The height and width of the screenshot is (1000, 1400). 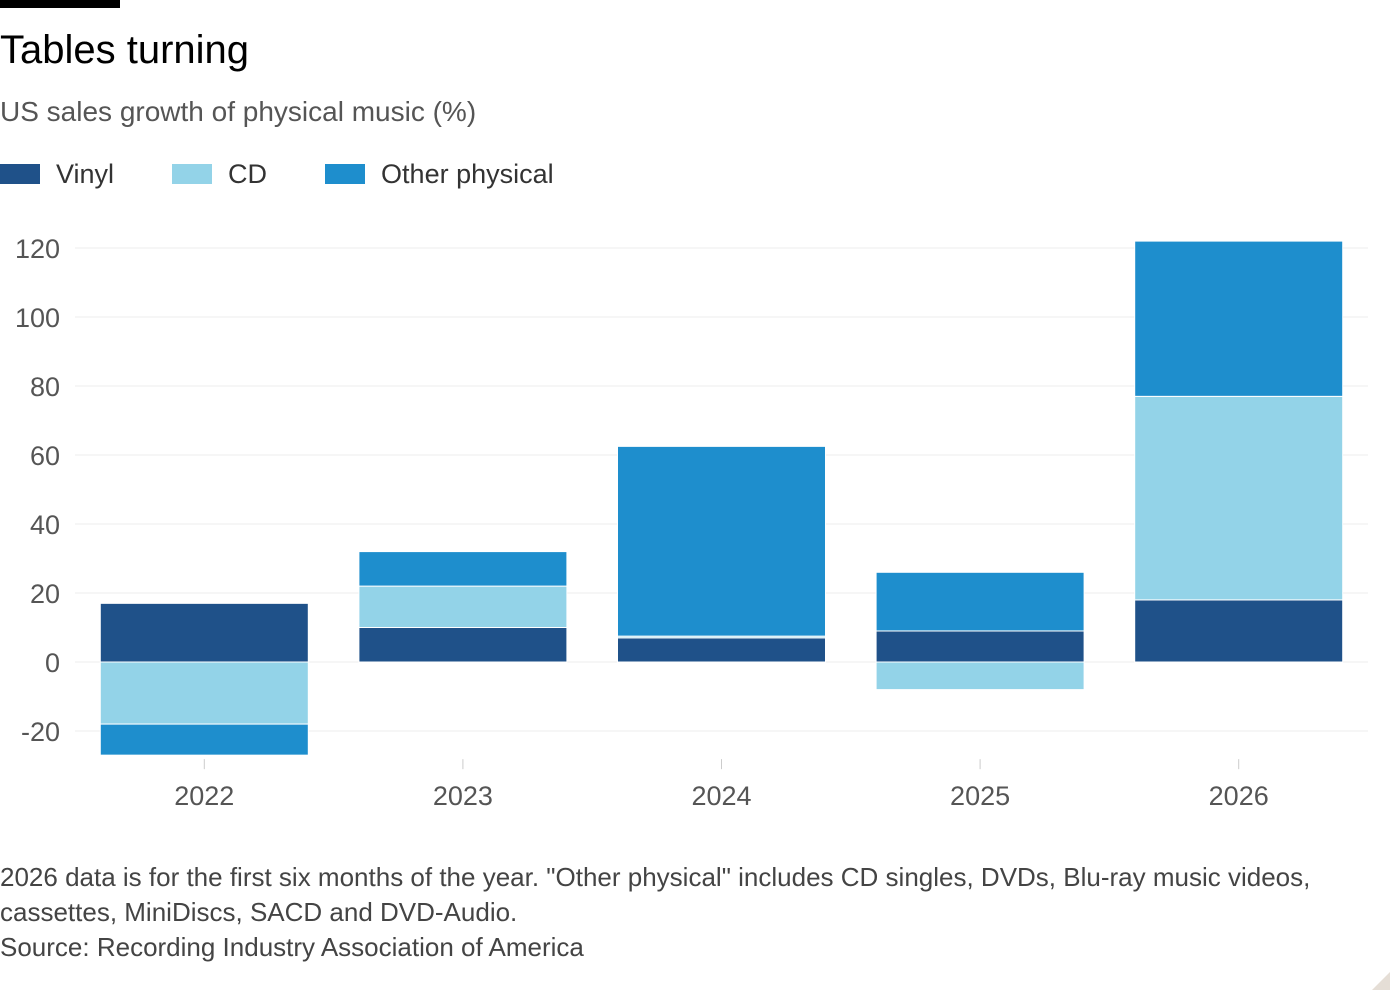 What do you see at coordinates (463, 796) in the screenshot?
I see `x-tick-label-2023: 2023` at bounding box center [463, 796].